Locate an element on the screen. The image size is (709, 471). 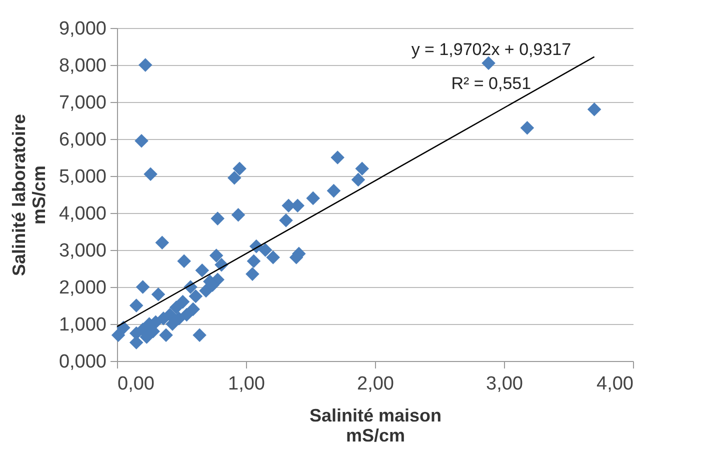
x-tick-label: 0,00 is located at coordinates (136, 384).